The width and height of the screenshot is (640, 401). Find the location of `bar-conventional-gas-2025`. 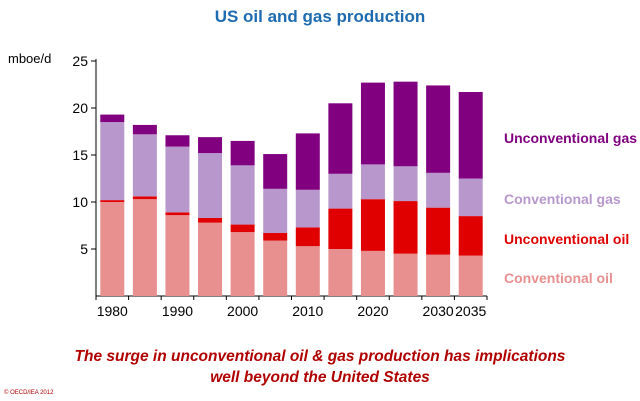

bar-conventional-gas-2025 is located at coordinates (405, 184).